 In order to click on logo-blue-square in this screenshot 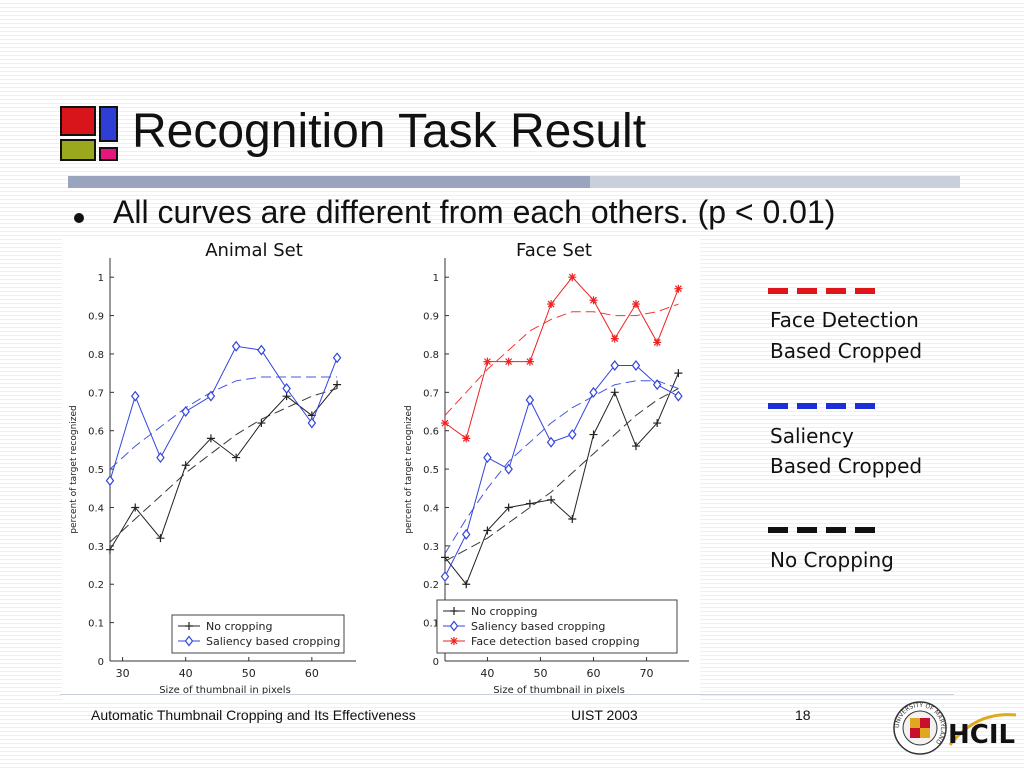, I will do `click(108, 124)`.